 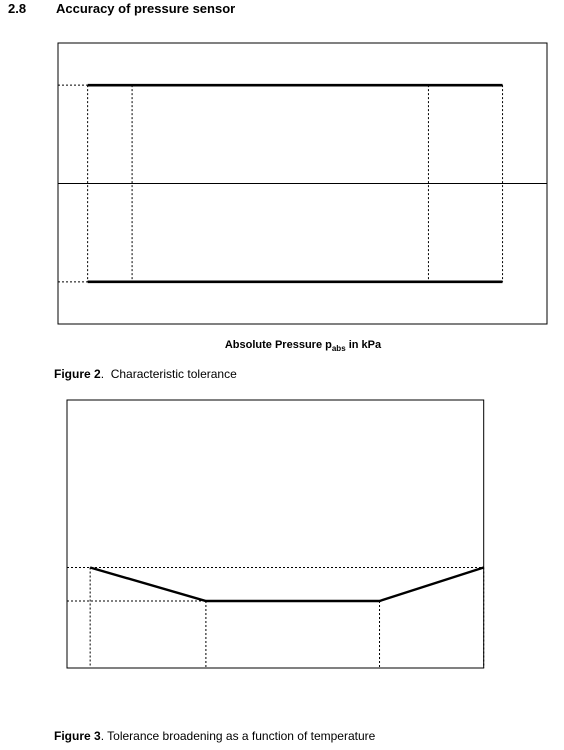 I want to click on section-title: Accuracy of pressure sensor, so click(x=146, y=8).